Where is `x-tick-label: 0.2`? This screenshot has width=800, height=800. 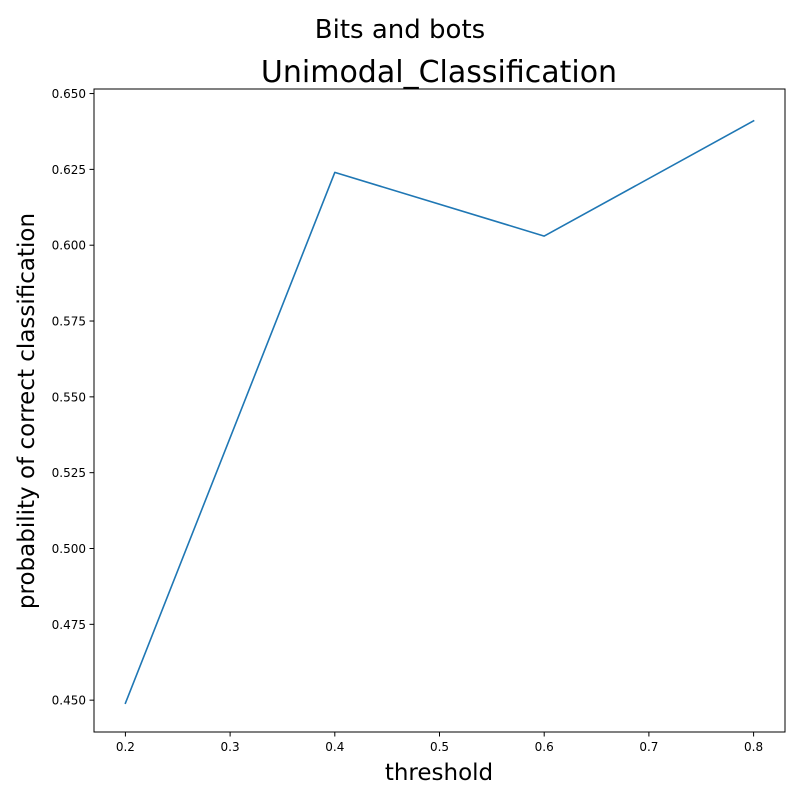 x-tick-label: 0.2 is located at coordinates (125, 747).